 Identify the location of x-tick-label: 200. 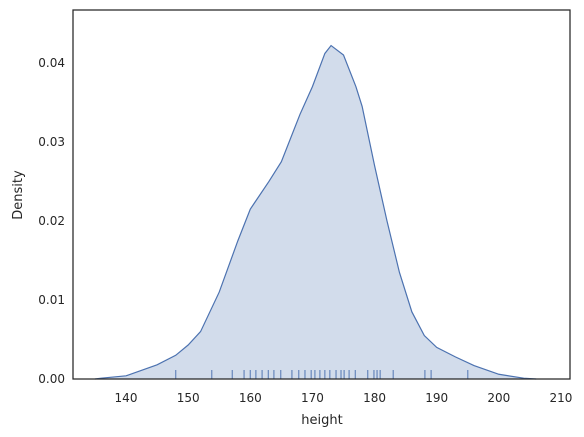
(498, 398).